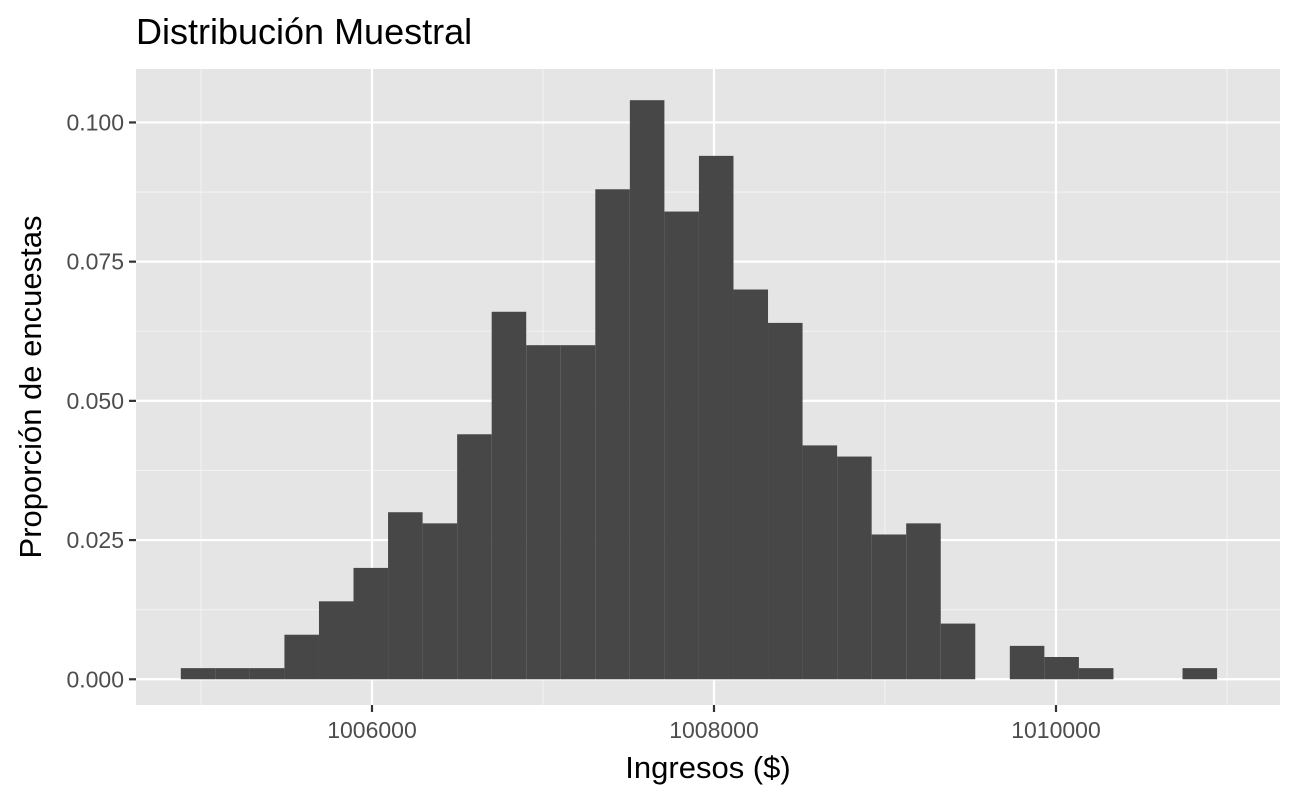 The image size is (1296, 800). What do you see at coordinates (95, 122) in the screenshot?
I see `y-tick-label: 0.100` at bounding box center [95, 122].